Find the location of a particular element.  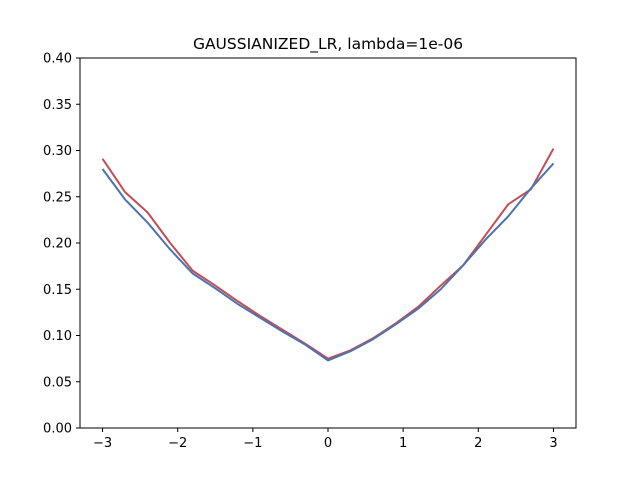

y-axis: 0.00 0.05 0.10 0.15 0.20 0.25 0.30 0.35 0.40 is located at coordinates (61, 244).